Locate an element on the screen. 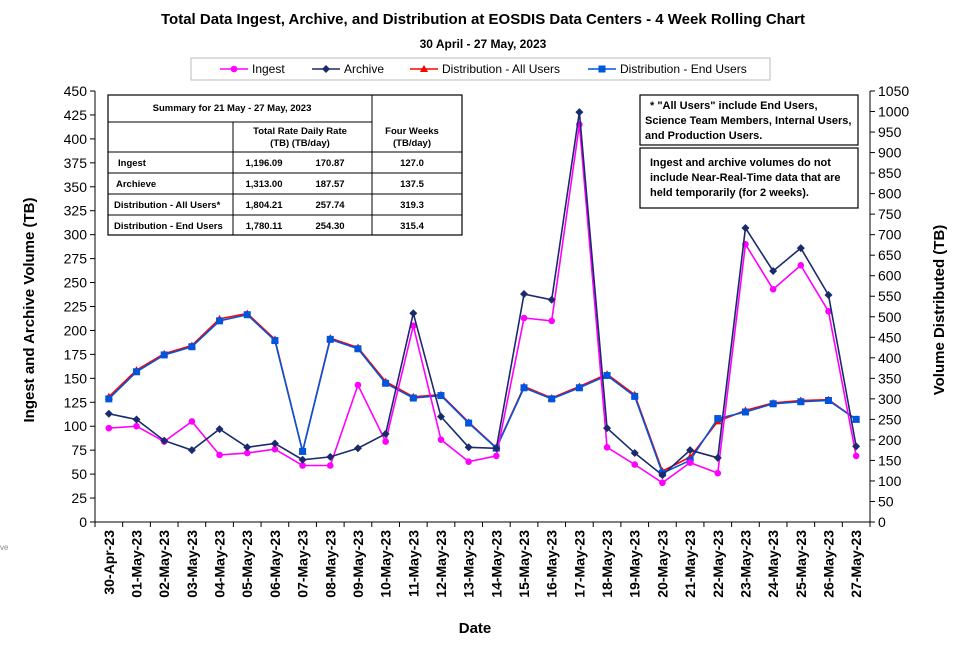  chart-subtitle: 30 April - 27 May, 2023 is located at coordinates (483, 44).